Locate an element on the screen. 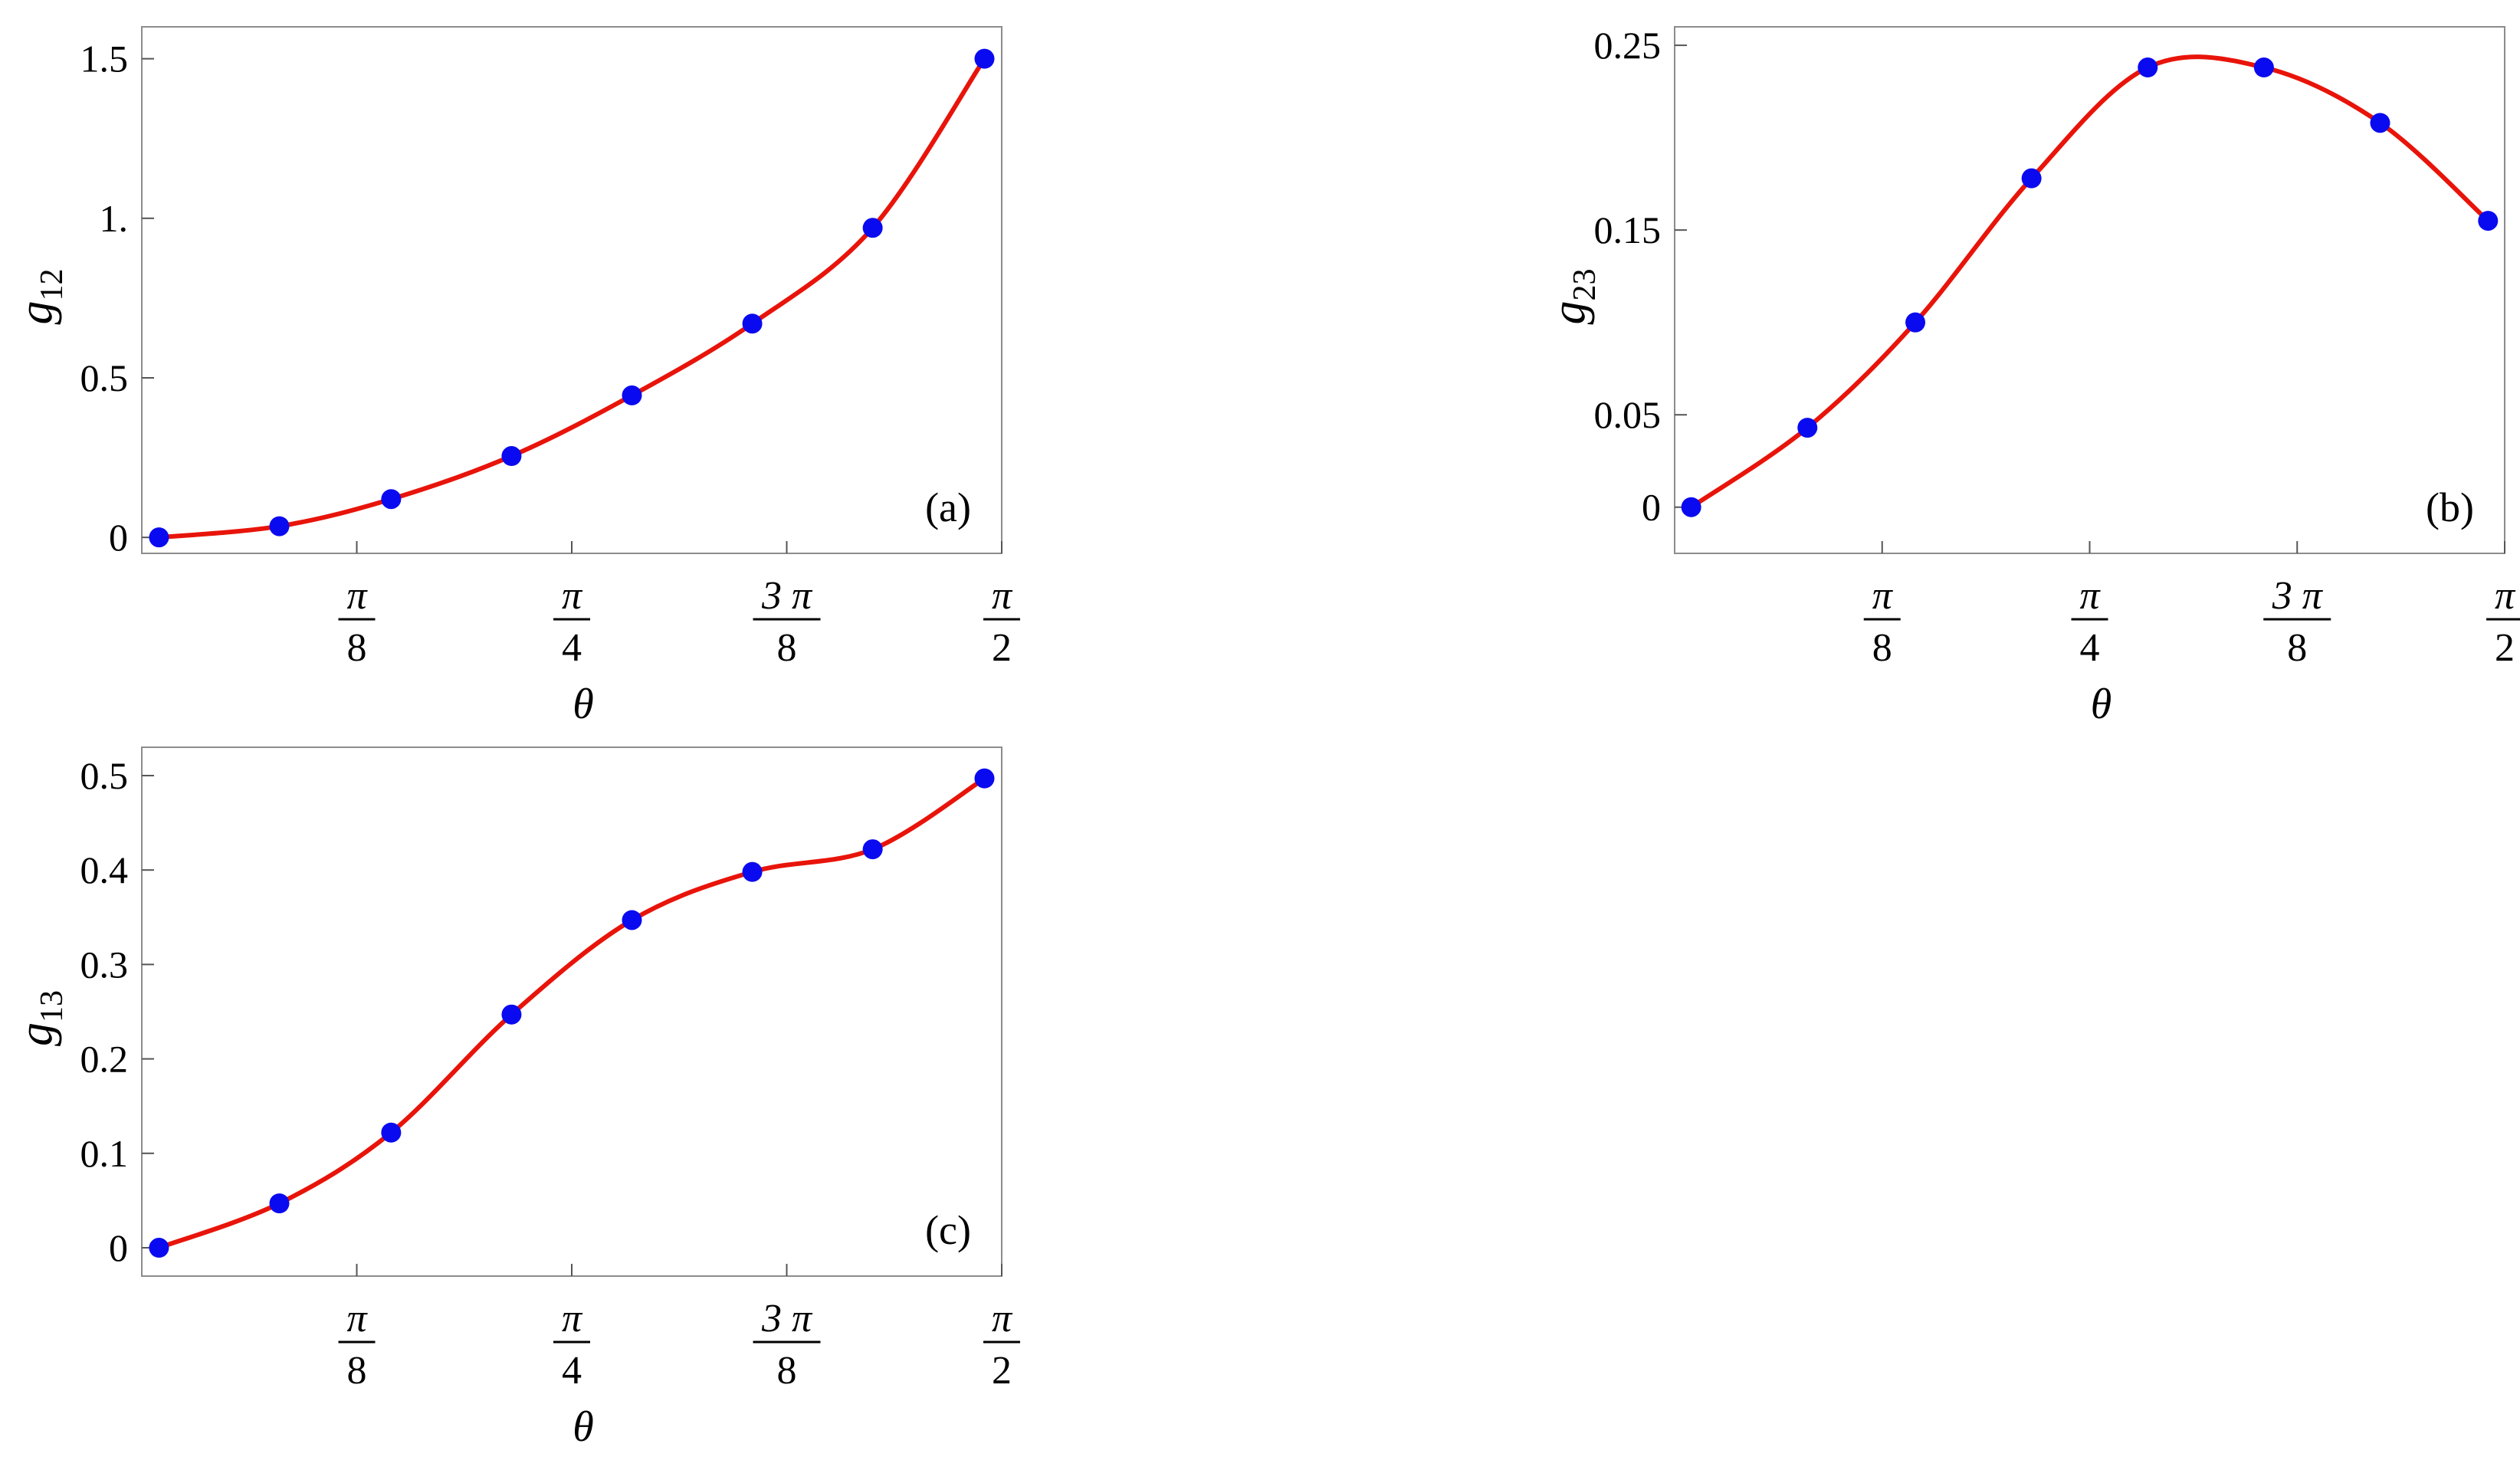 The width and height of the screenshot is (2520, 1470). y-tick-label: 0.25 is located at coordinates (1628, 45).